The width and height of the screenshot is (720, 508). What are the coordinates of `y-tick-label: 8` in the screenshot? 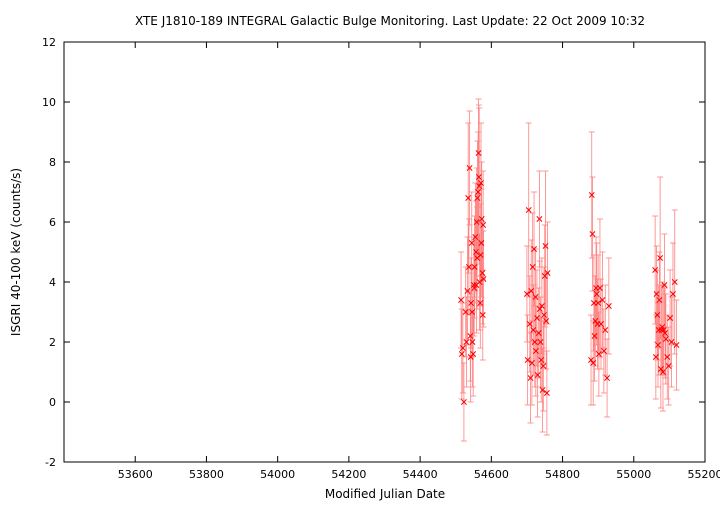 It's located at (52, 162).